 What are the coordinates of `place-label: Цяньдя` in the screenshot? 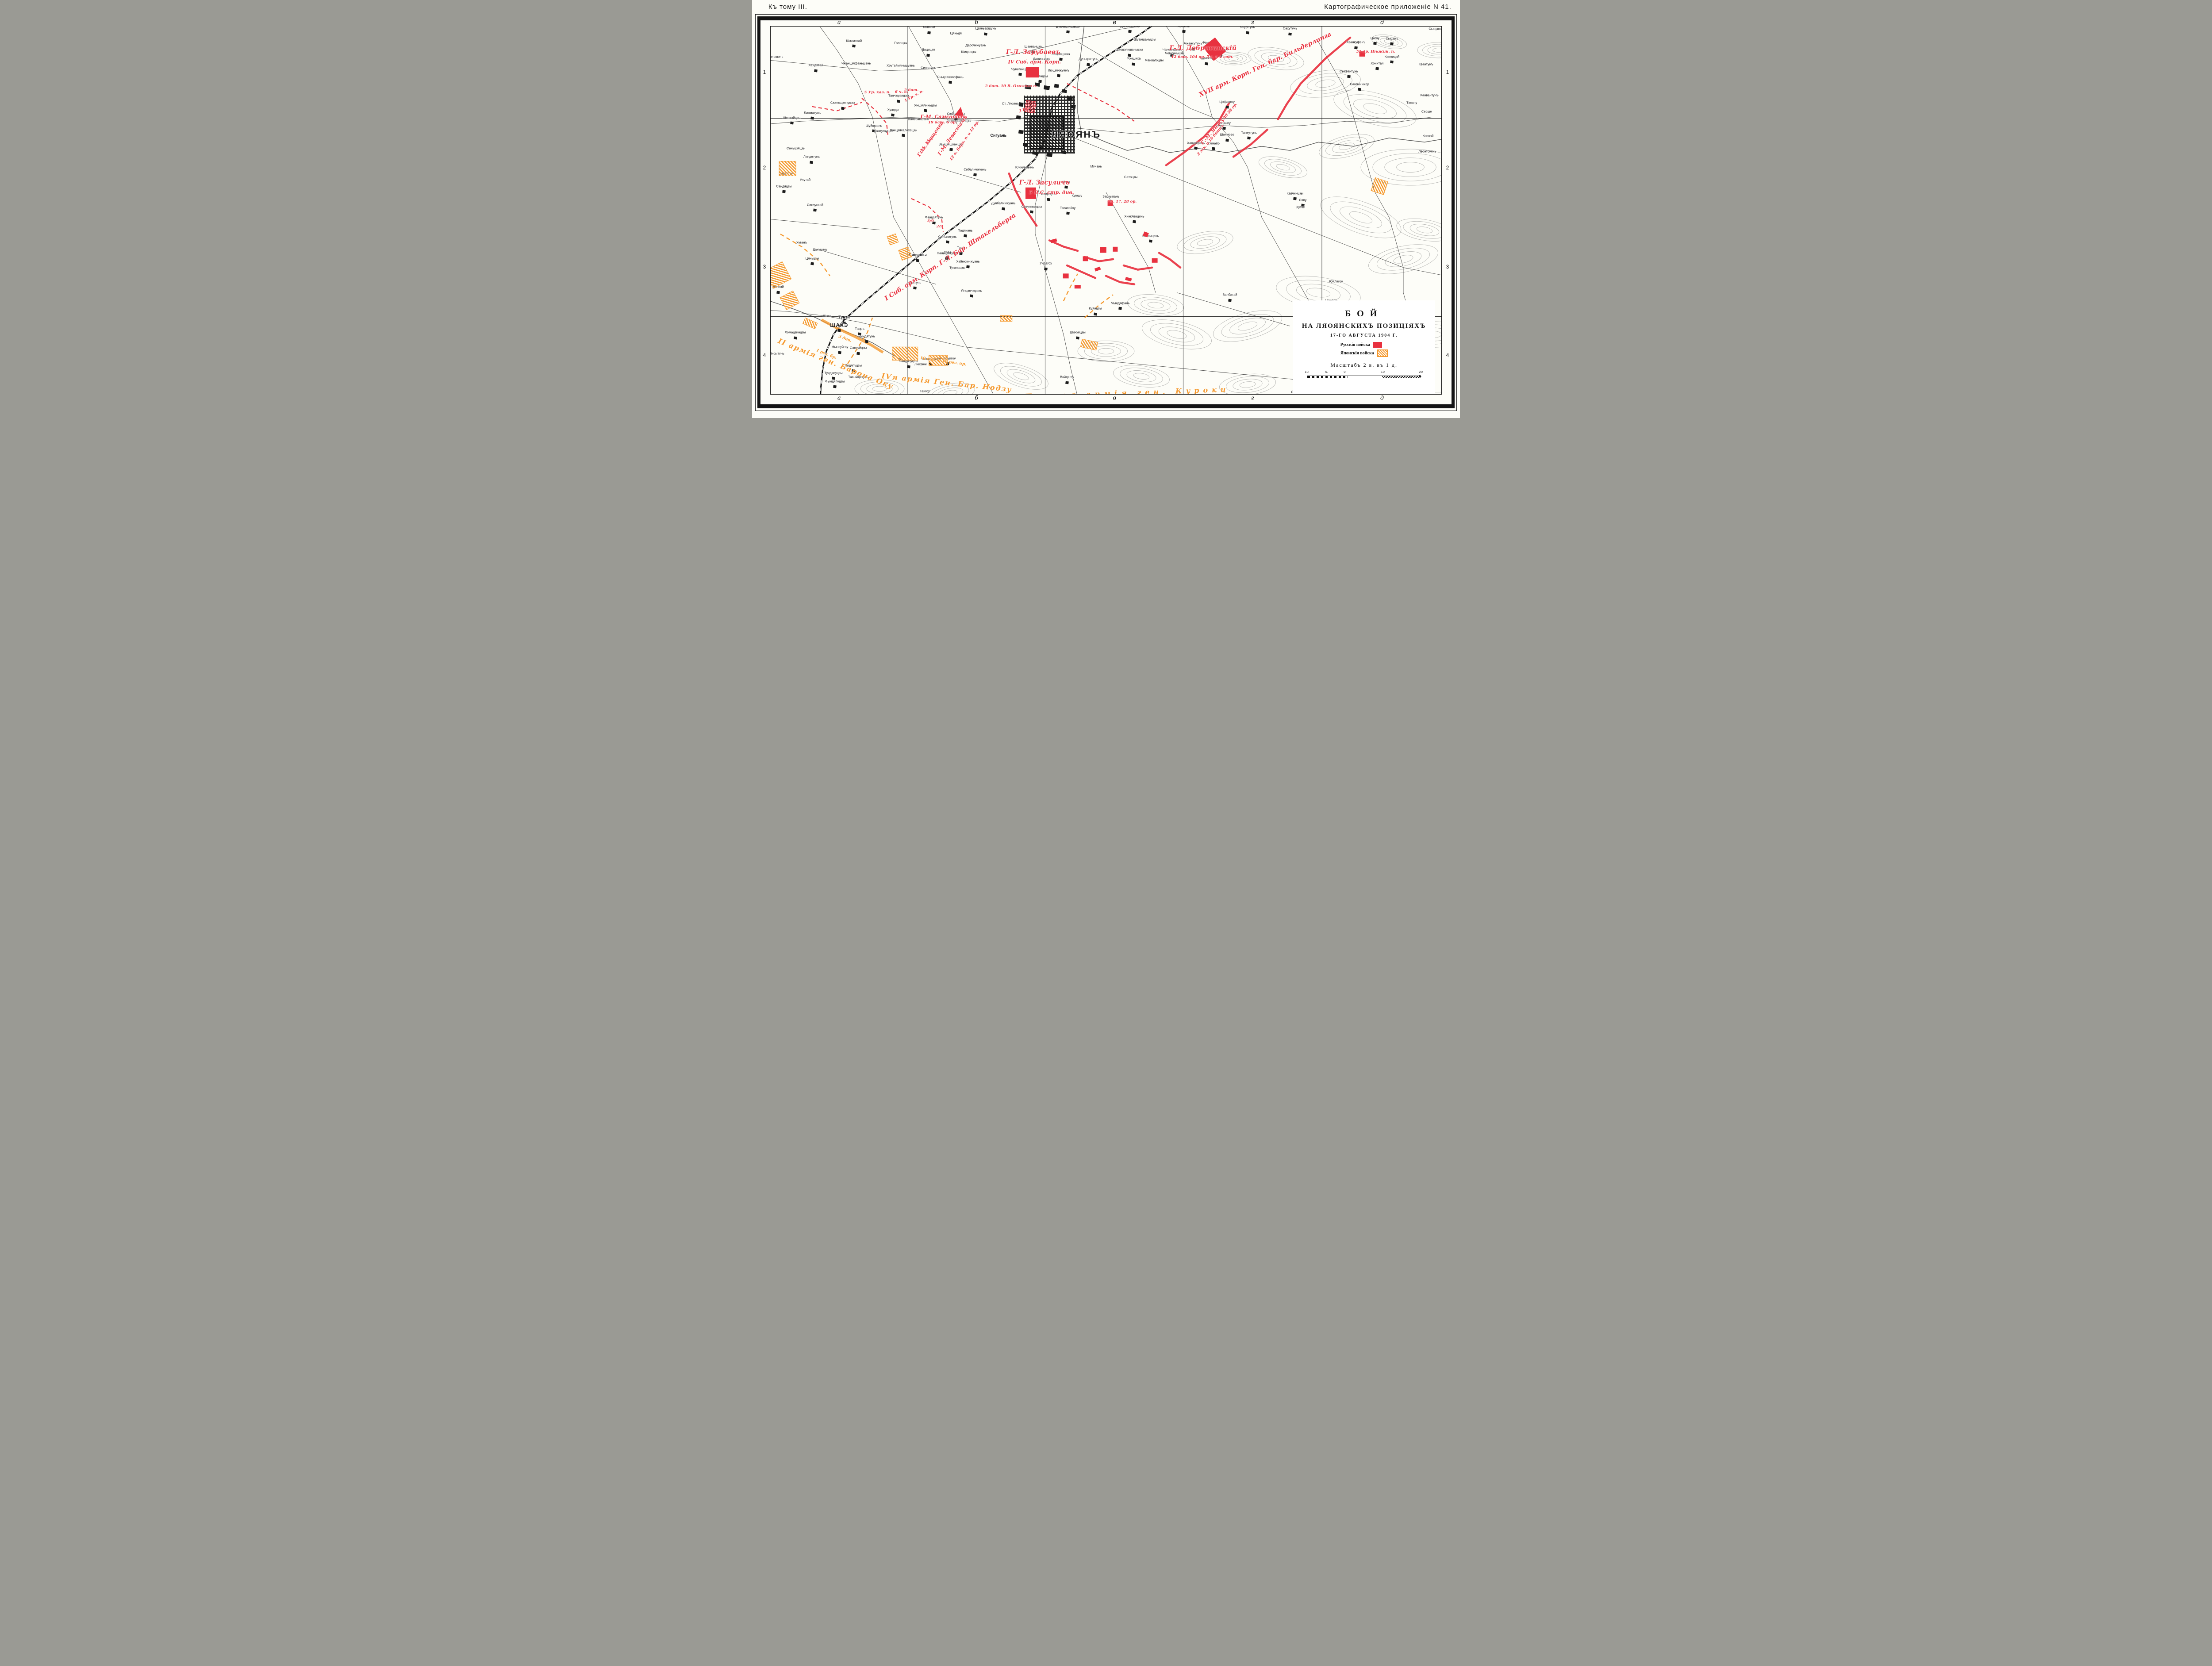 It's located at (956, 33).